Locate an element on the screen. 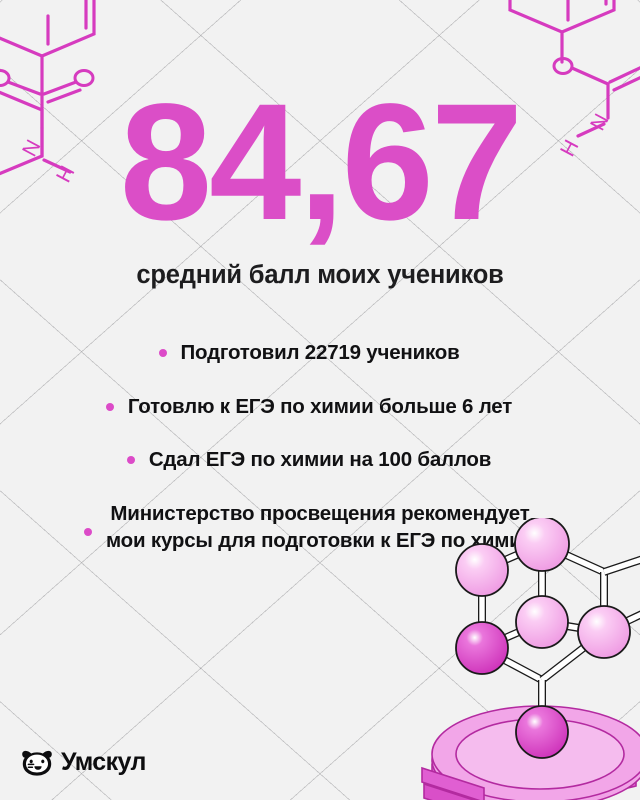 This screenshot has width=640, height=800. list-item-label: Сдал ЕГЭ по химии на 100 баллов is located at coordinates (320, 460).